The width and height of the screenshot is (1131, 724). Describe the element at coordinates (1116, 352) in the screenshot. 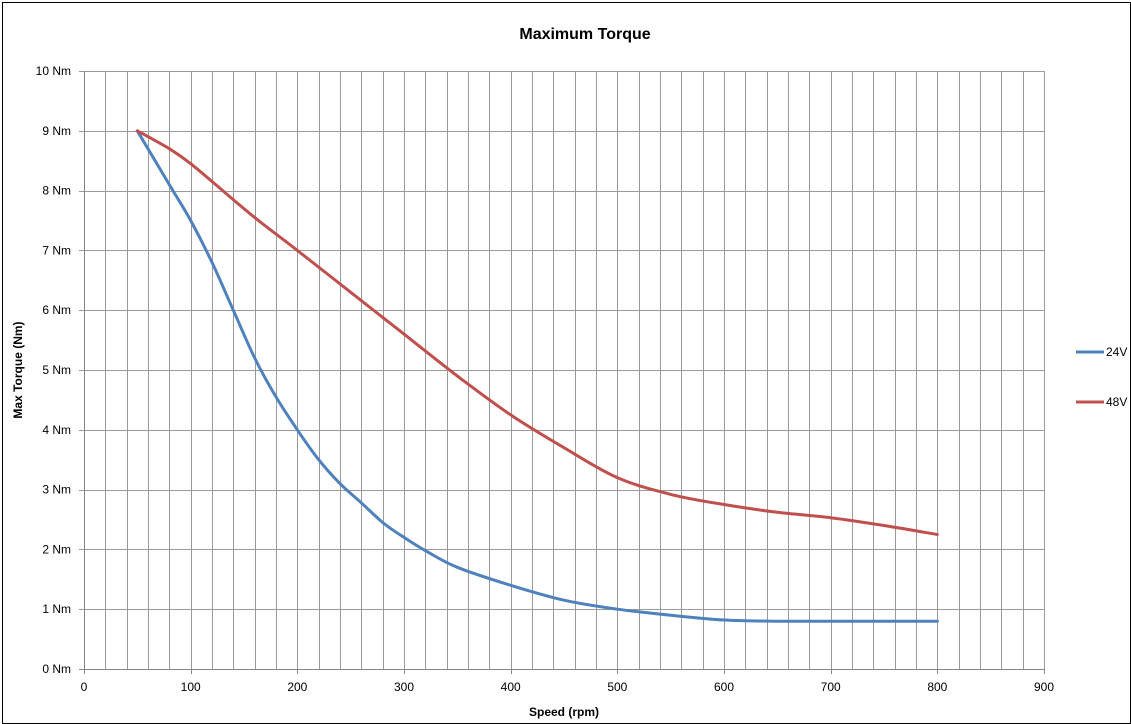

I see `legend-label-24v: 24V` at that location.